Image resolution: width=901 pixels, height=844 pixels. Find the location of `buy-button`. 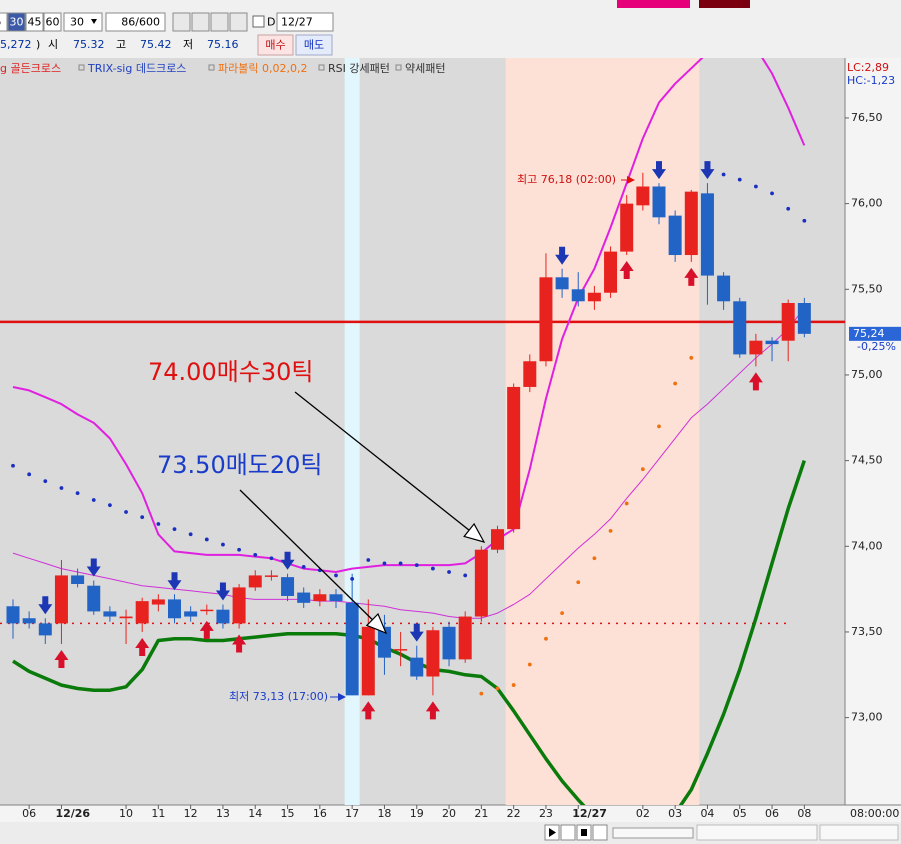

buy-button is located at coordinates (275, 45).